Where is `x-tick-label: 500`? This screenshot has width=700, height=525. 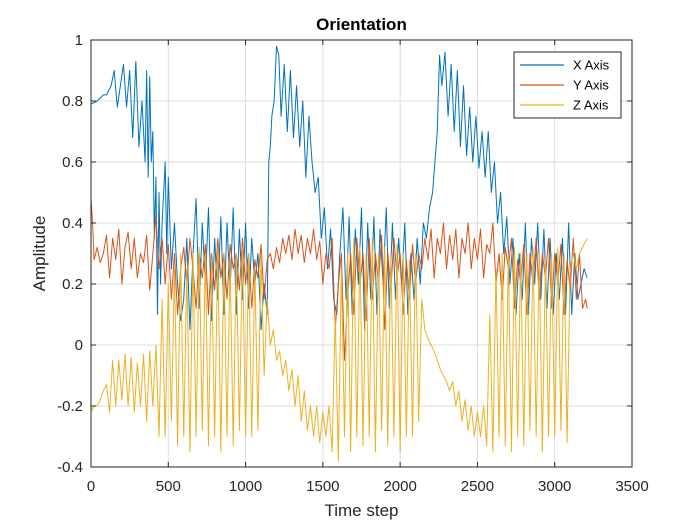
x-tick-label: 500 is located at coordinates (168, 486).